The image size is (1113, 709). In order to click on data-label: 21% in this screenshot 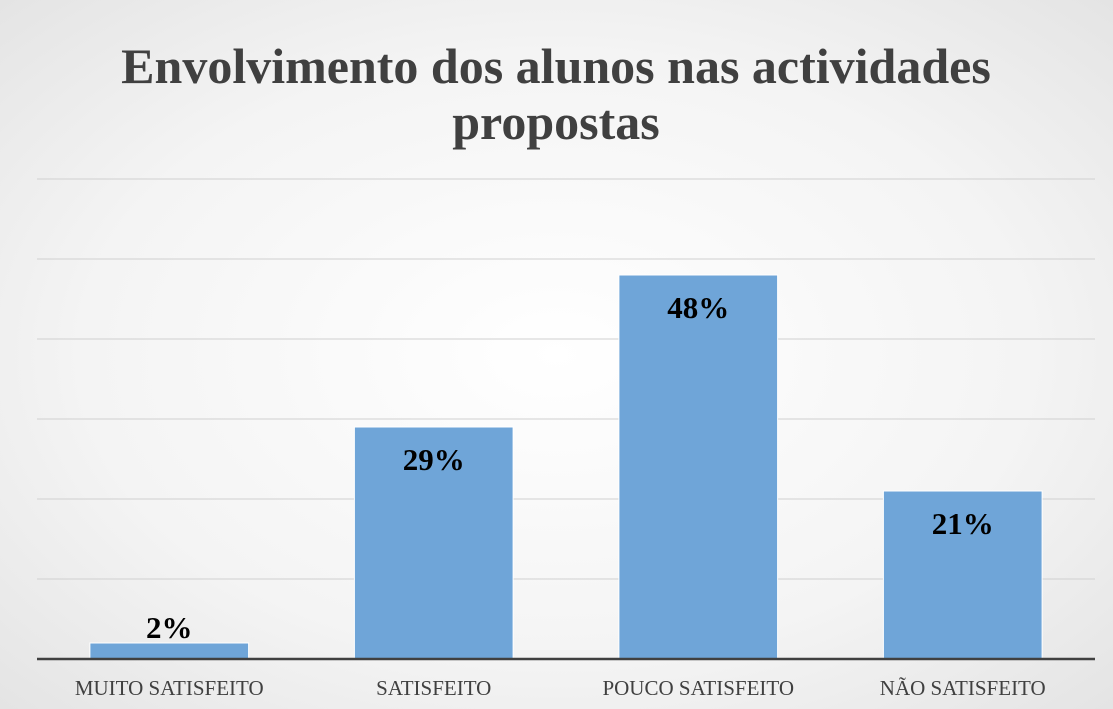, I will do `click(963, 523)`.